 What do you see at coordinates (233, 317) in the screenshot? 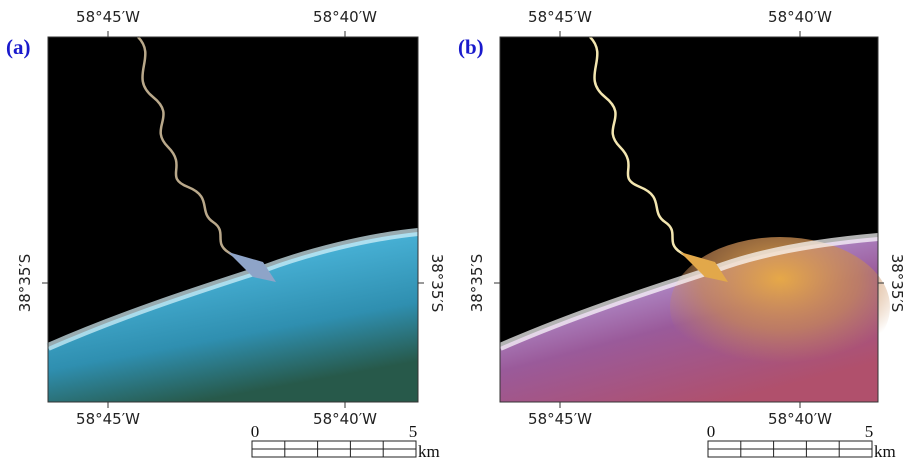
I see `ocean` at bounding box center [233, 317].